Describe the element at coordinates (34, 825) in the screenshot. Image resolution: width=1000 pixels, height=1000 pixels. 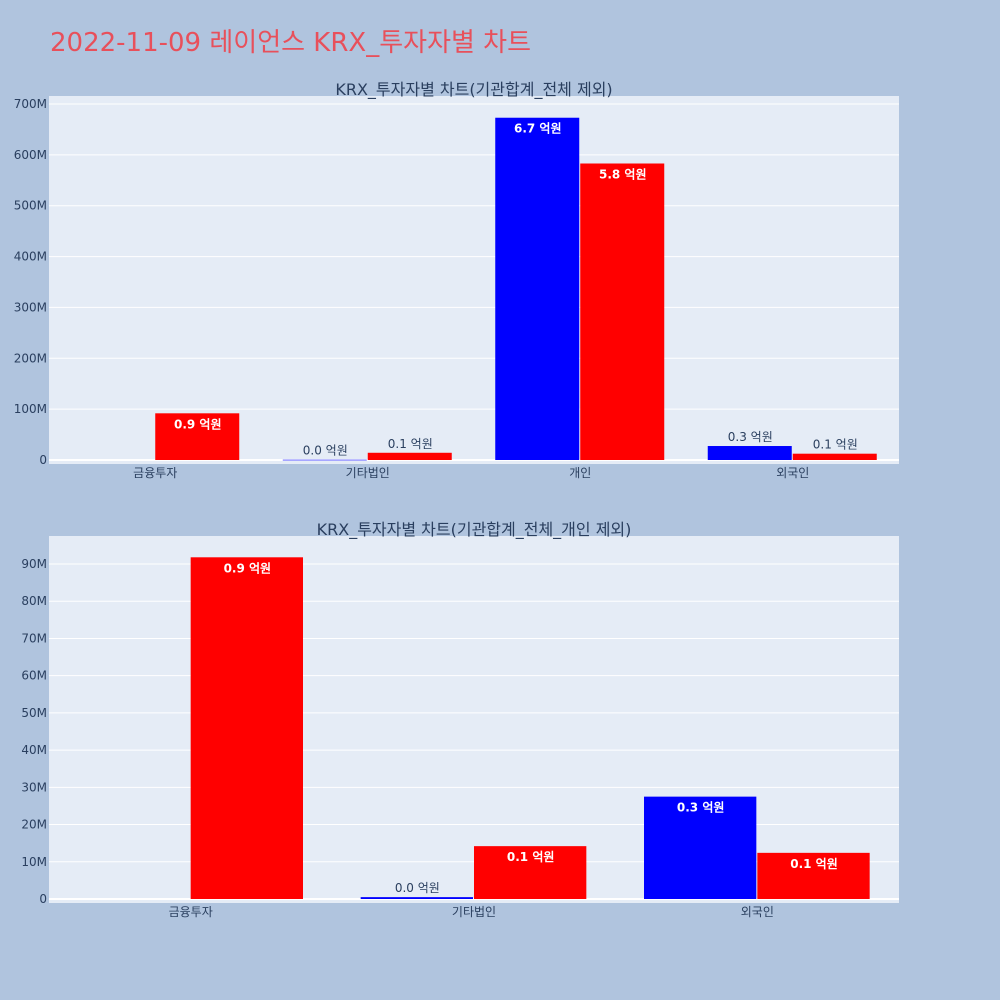
I see `y-tick-label: 20M` at that location.